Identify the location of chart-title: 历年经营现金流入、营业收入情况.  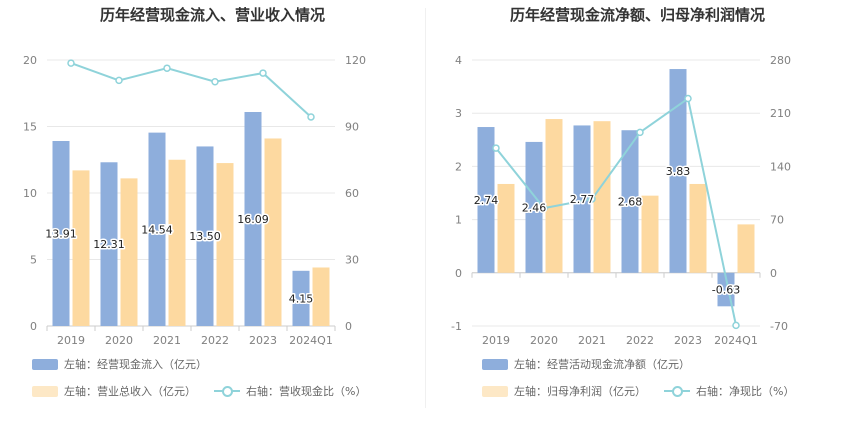
(212, 15).